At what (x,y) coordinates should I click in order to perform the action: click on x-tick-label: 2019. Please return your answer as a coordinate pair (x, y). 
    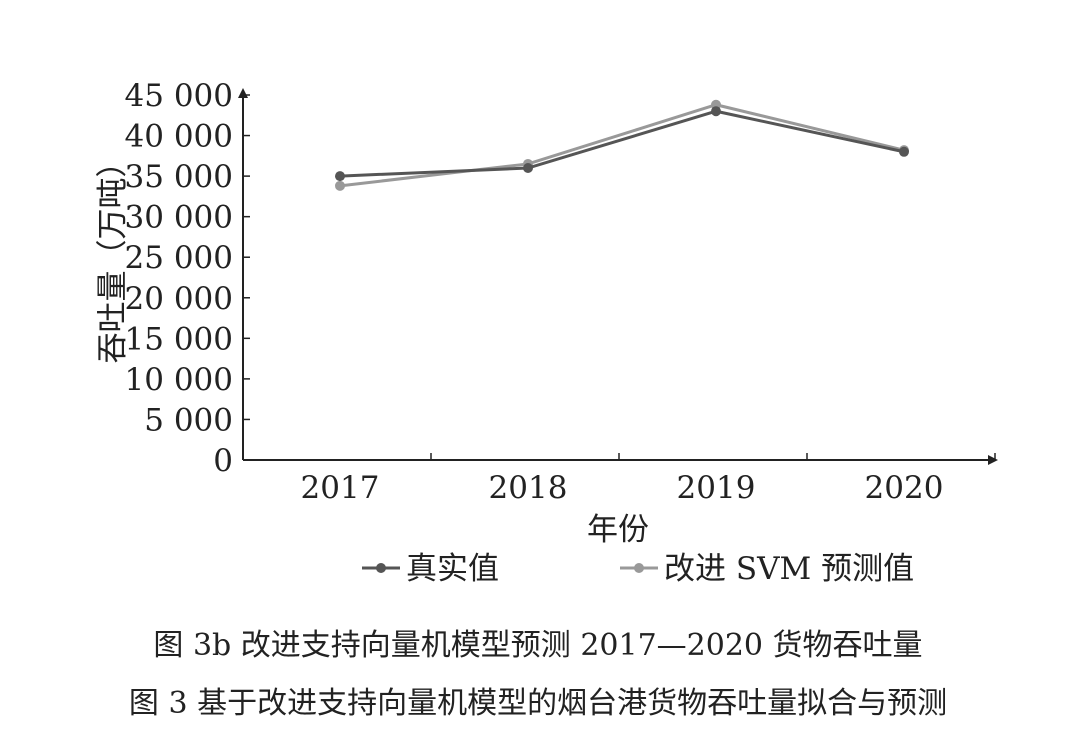
    Looking at the image, I should click on (716, 488).